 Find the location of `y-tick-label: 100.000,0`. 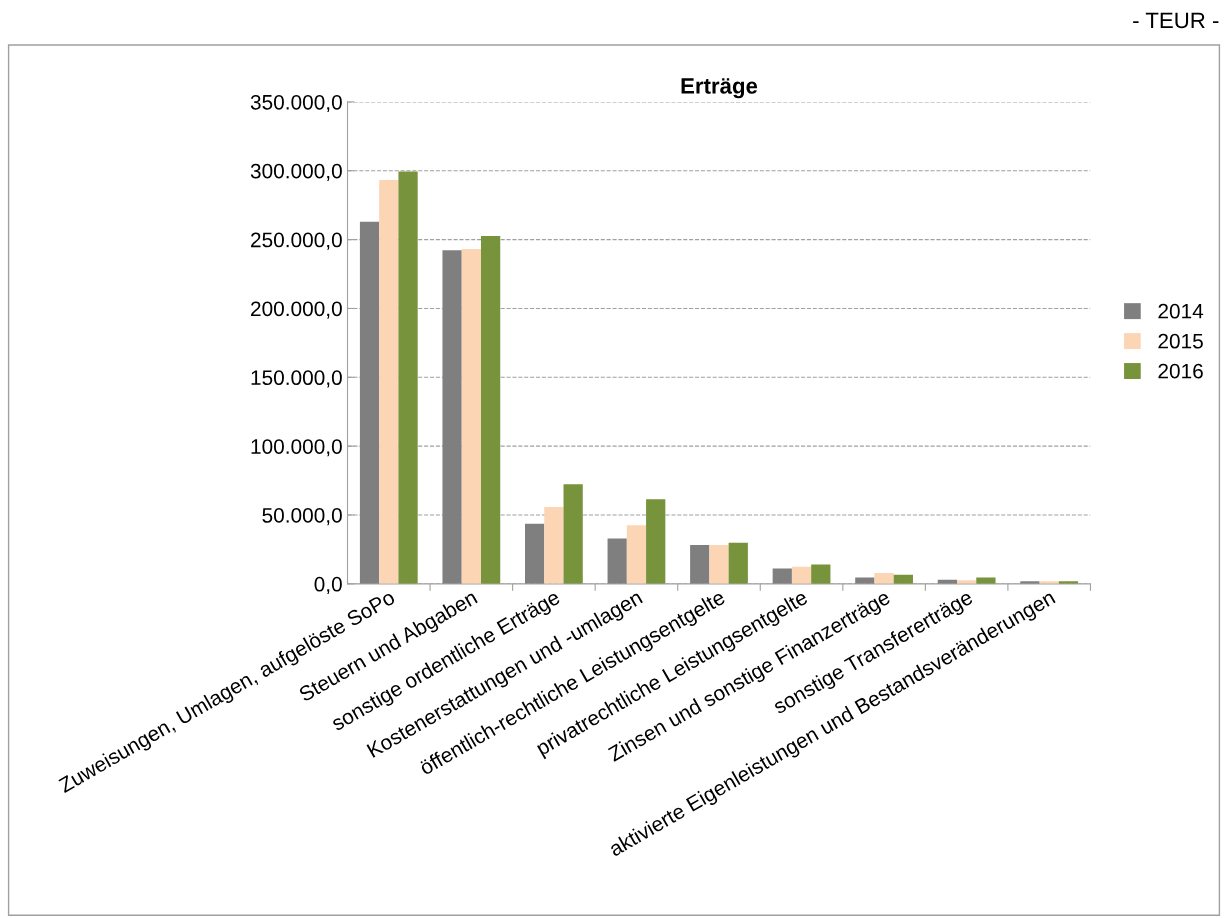

y-tick-label: 100.000,0 is located at coordinates (296, 448).